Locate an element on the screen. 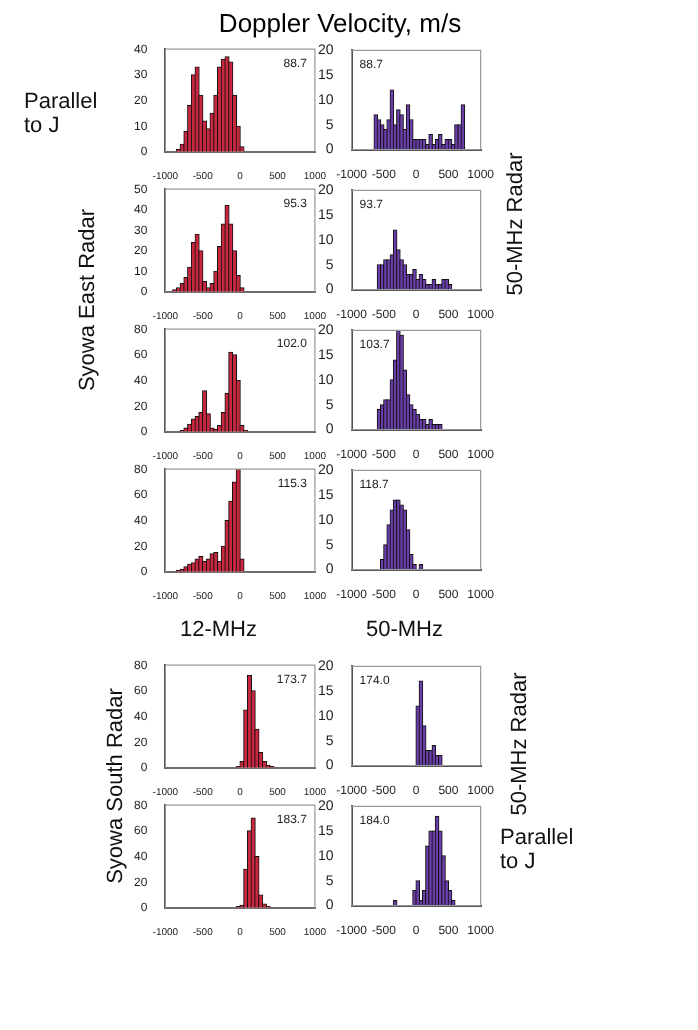  chart-title: Doppler Velocity, m/s is located at coordinates (340, 23).